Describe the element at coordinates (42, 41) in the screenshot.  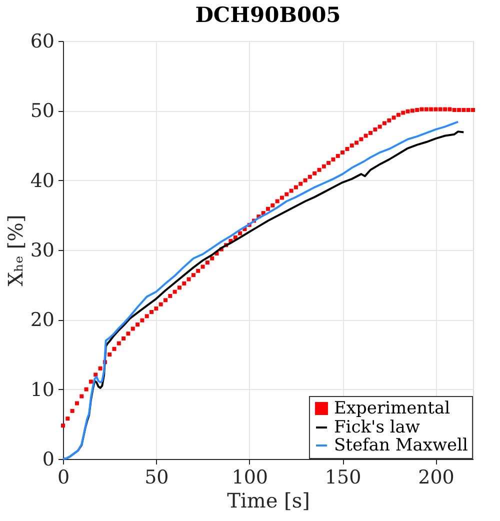
I see `y-tick-label: 60` at that location.